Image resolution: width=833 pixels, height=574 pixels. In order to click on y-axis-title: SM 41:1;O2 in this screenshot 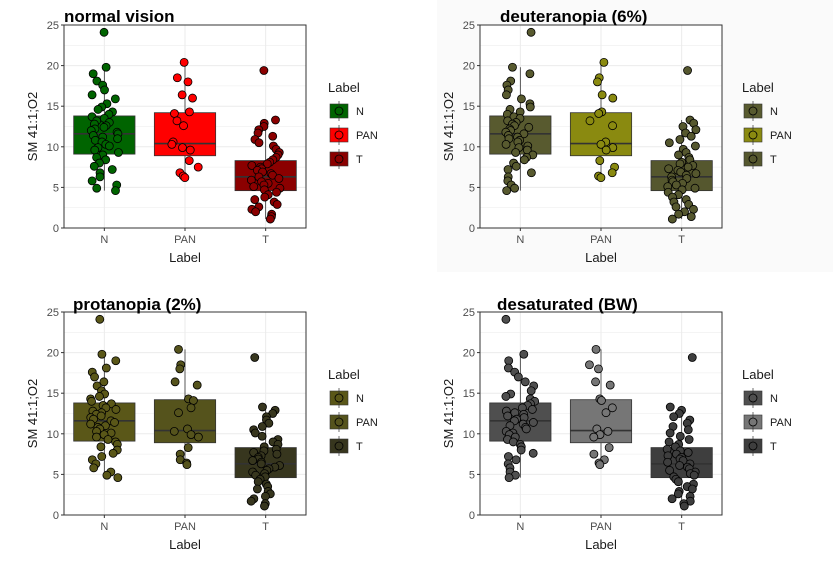, I will do `click(32, 126)`.